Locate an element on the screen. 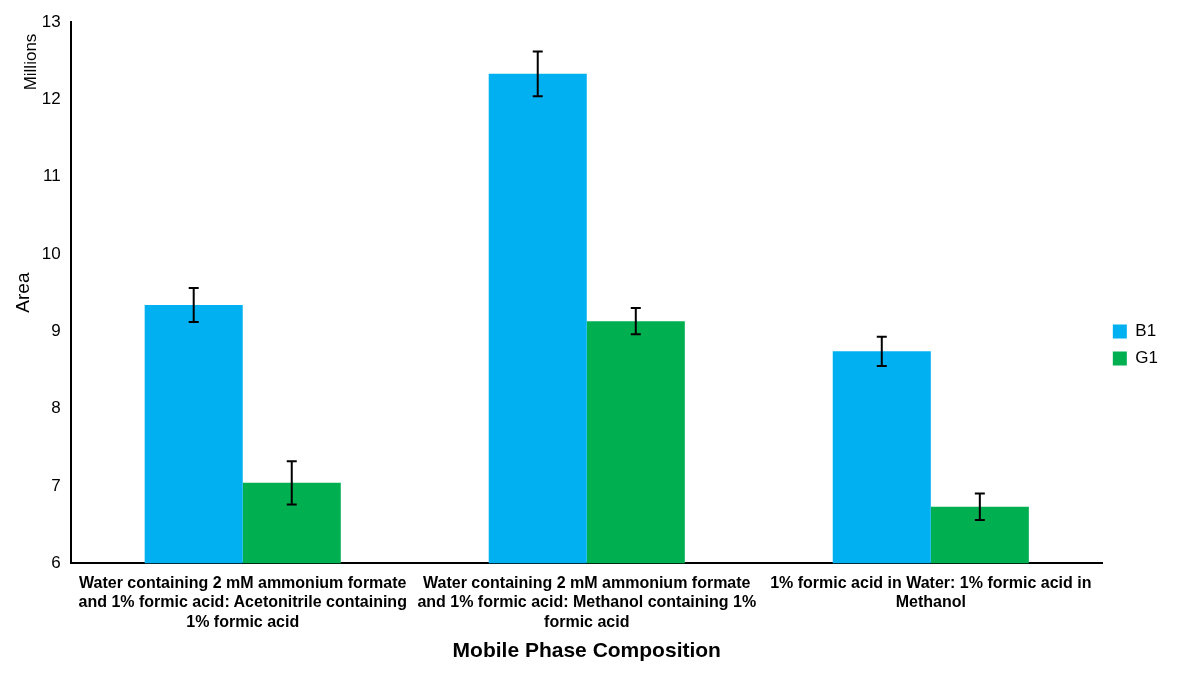 This screenshot has width=1186, height=679. x-tick-label: 1% formic acid in Water: 1% formic acid in Methanol is located at coordinates (931, 592).